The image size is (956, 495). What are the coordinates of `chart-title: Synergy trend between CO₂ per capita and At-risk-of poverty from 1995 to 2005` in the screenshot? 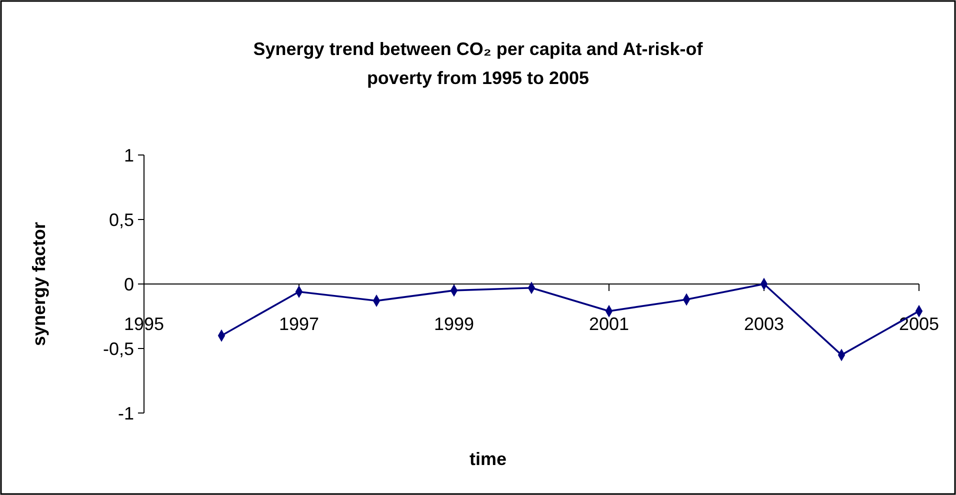 It's located at (478, 63).